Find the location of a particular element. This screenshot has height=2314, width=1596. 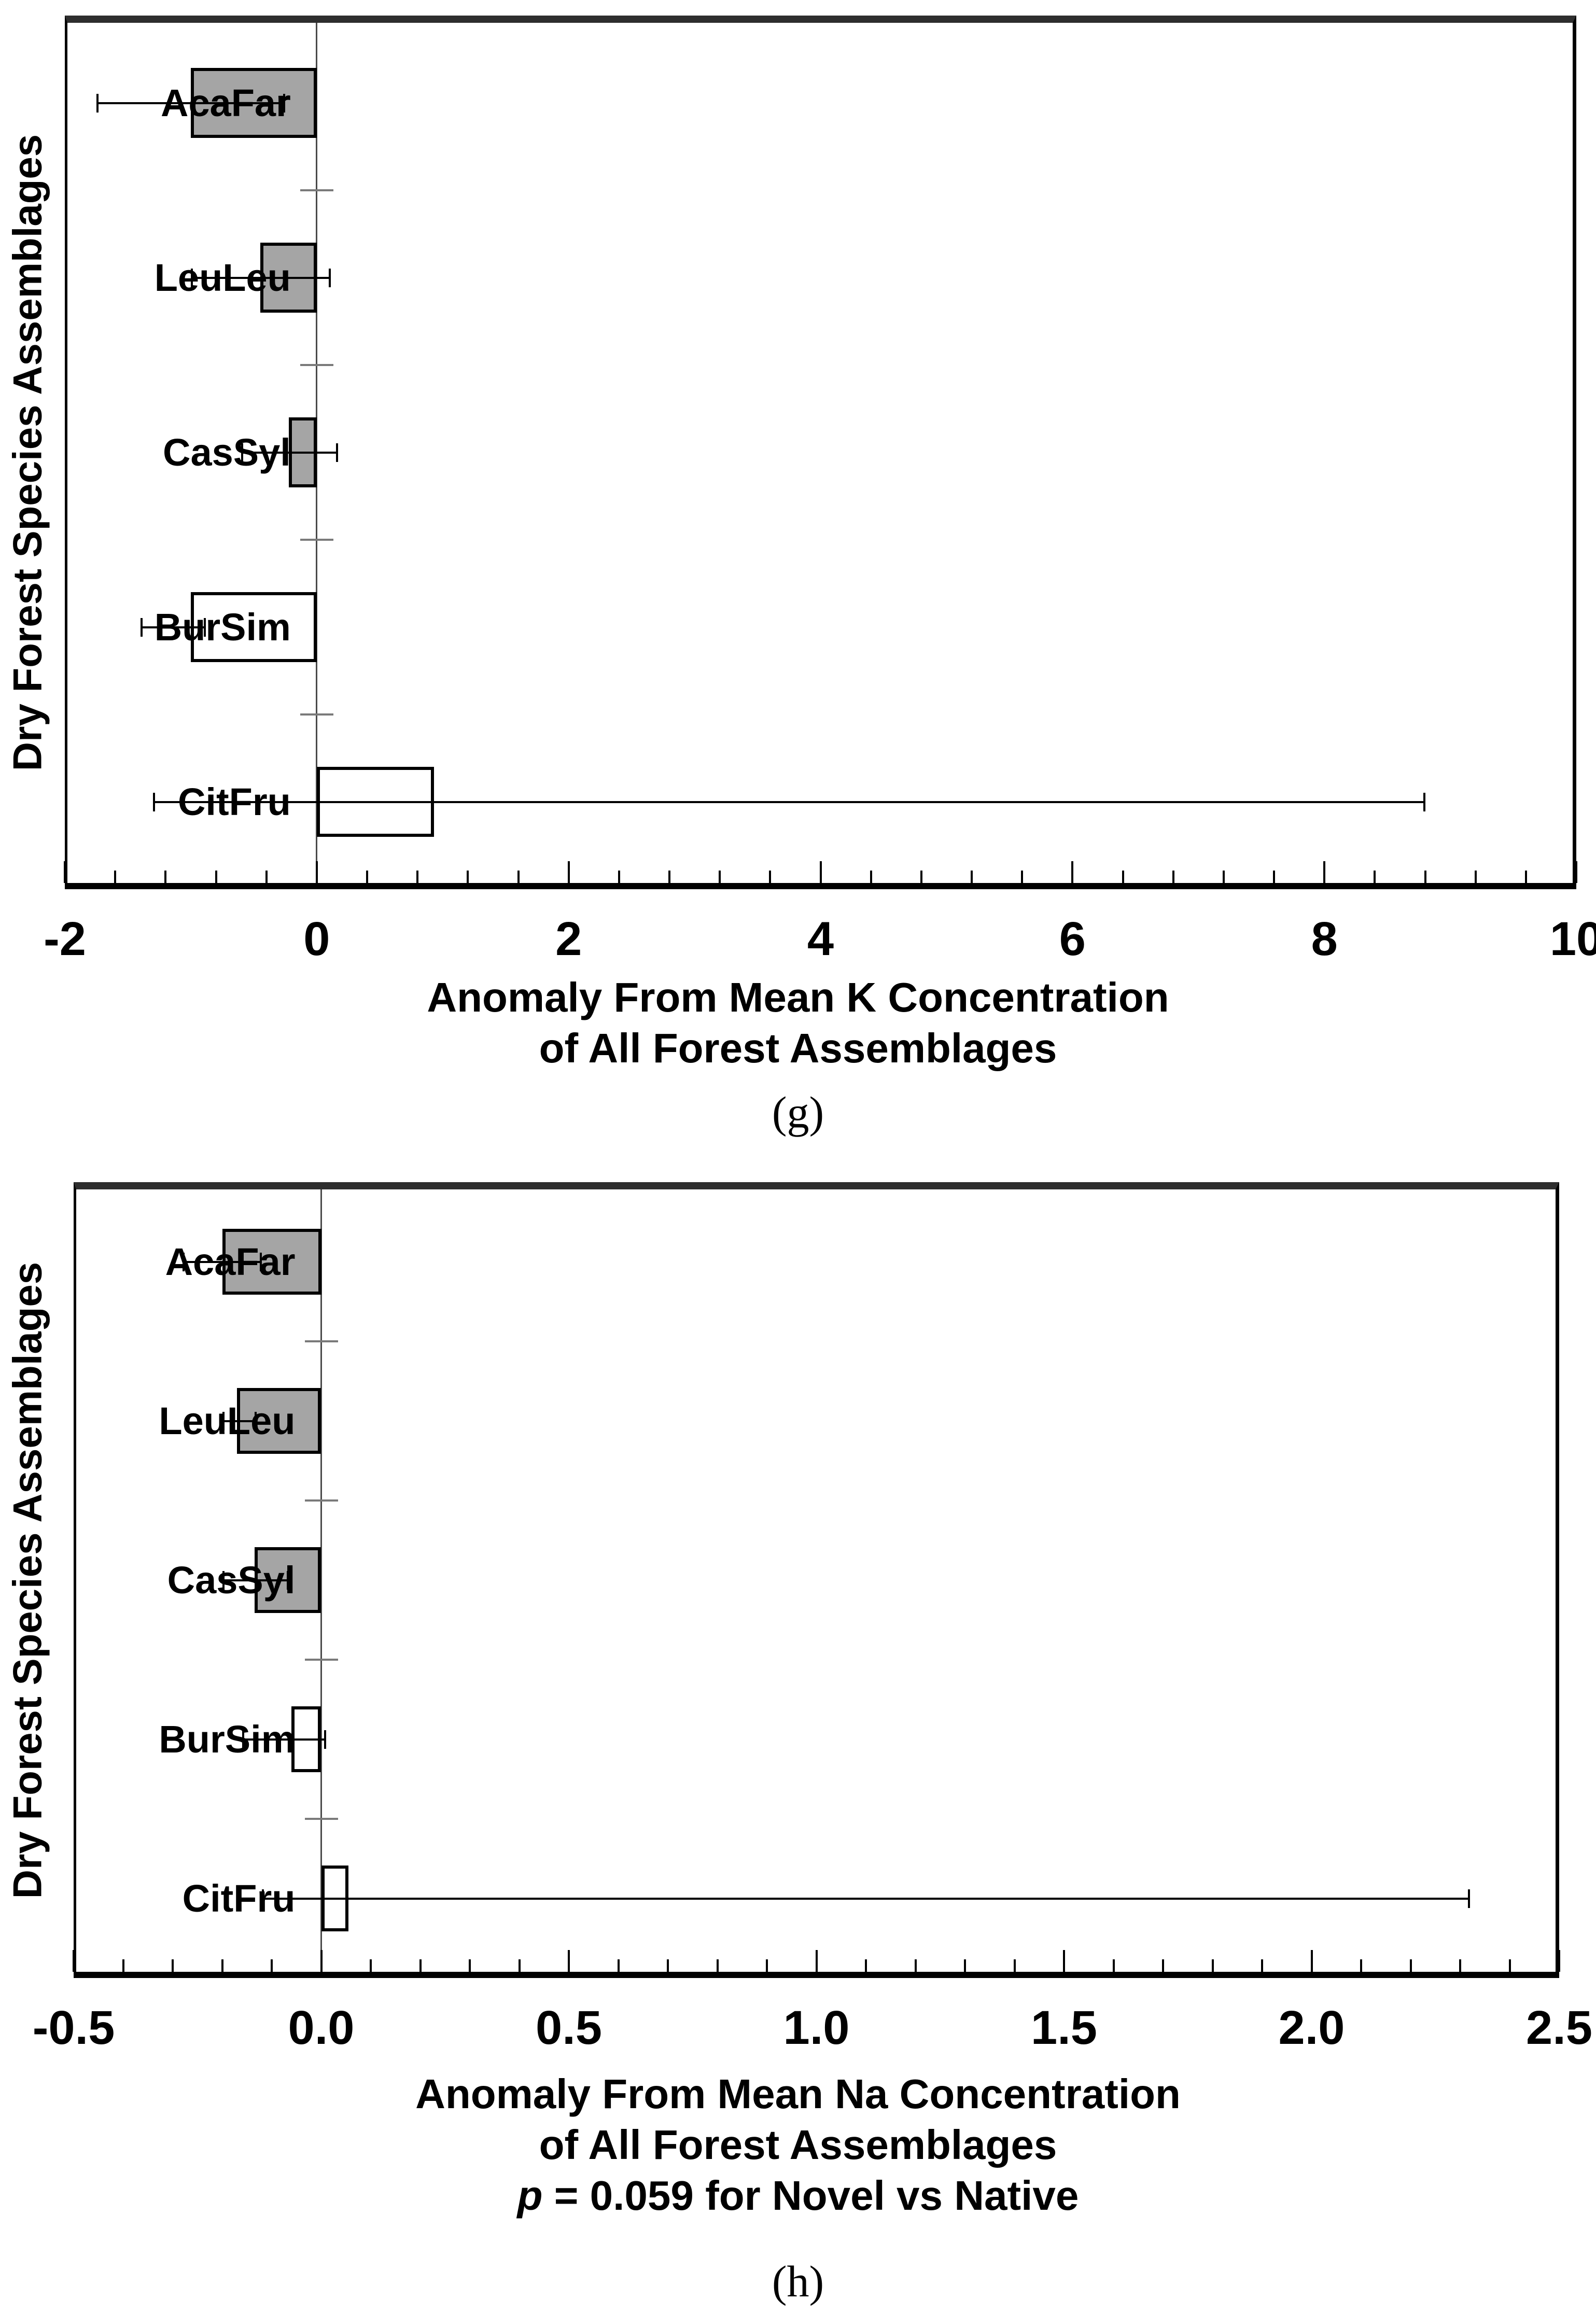

panel-label: (g) is located at coordinates (798, 1112).